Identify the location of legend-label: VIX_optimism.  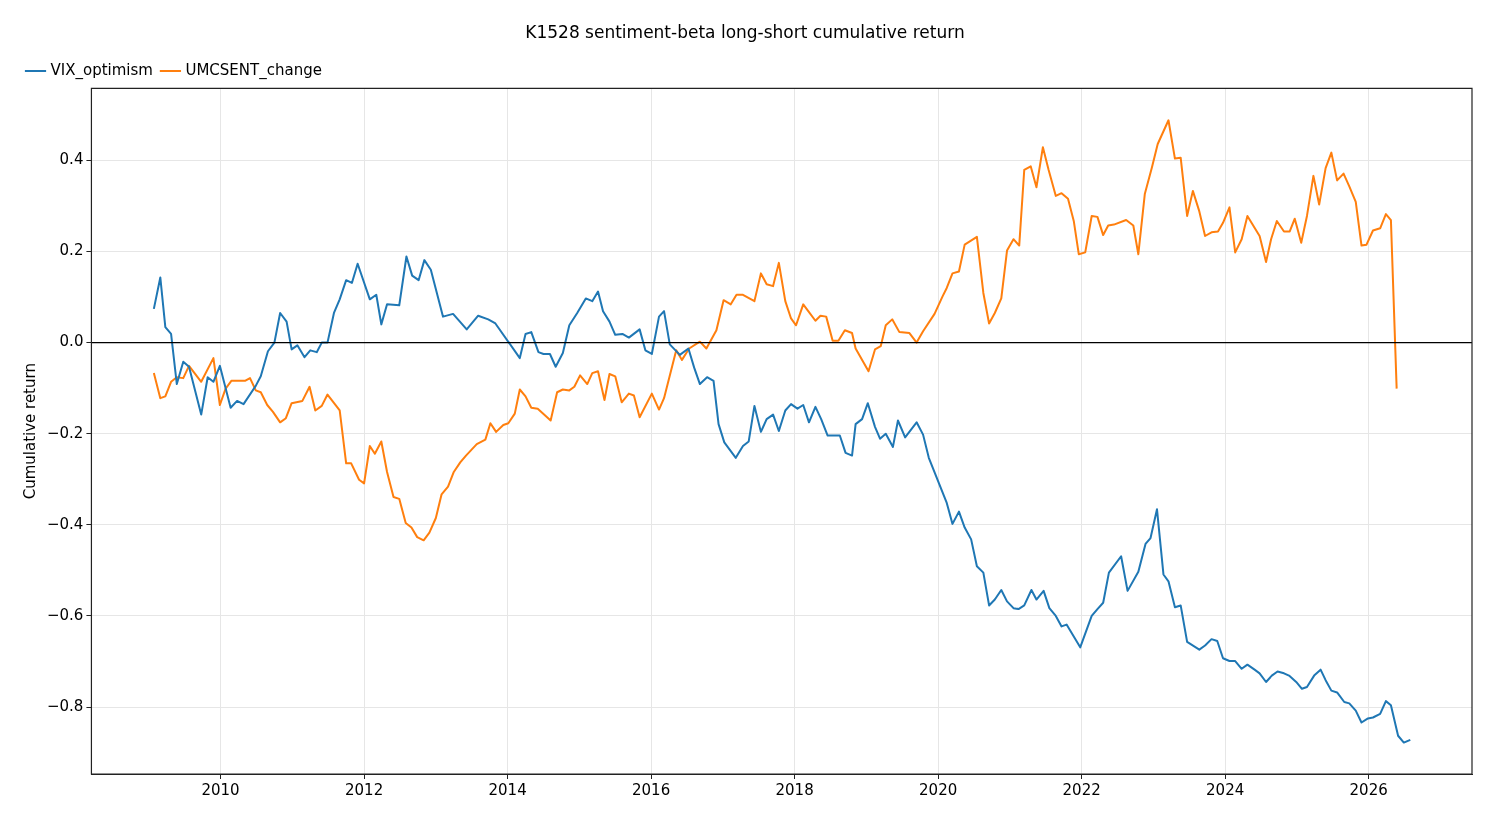
(101, 70).